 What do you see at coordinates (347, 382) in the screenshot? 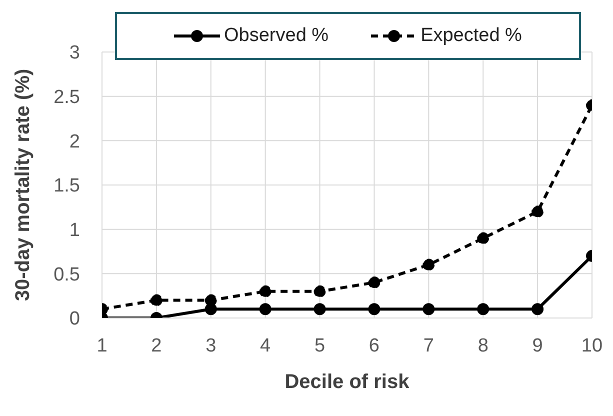
I see `x-axis-title: Decile of risk` at bounding box center [347, 382].